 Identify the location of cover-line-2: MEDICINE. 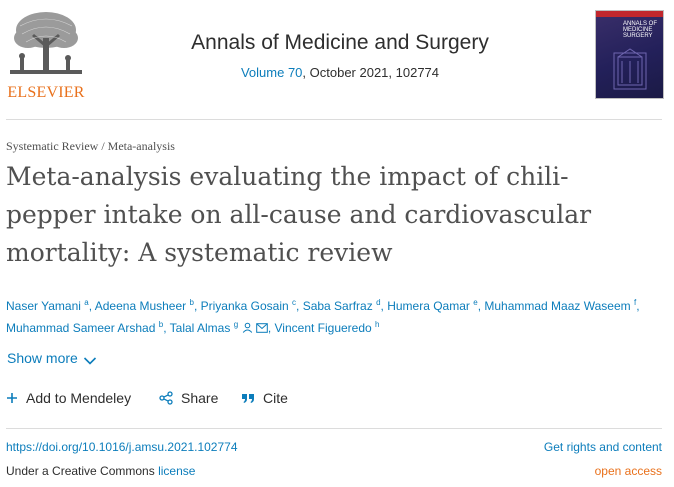
(638, 30).